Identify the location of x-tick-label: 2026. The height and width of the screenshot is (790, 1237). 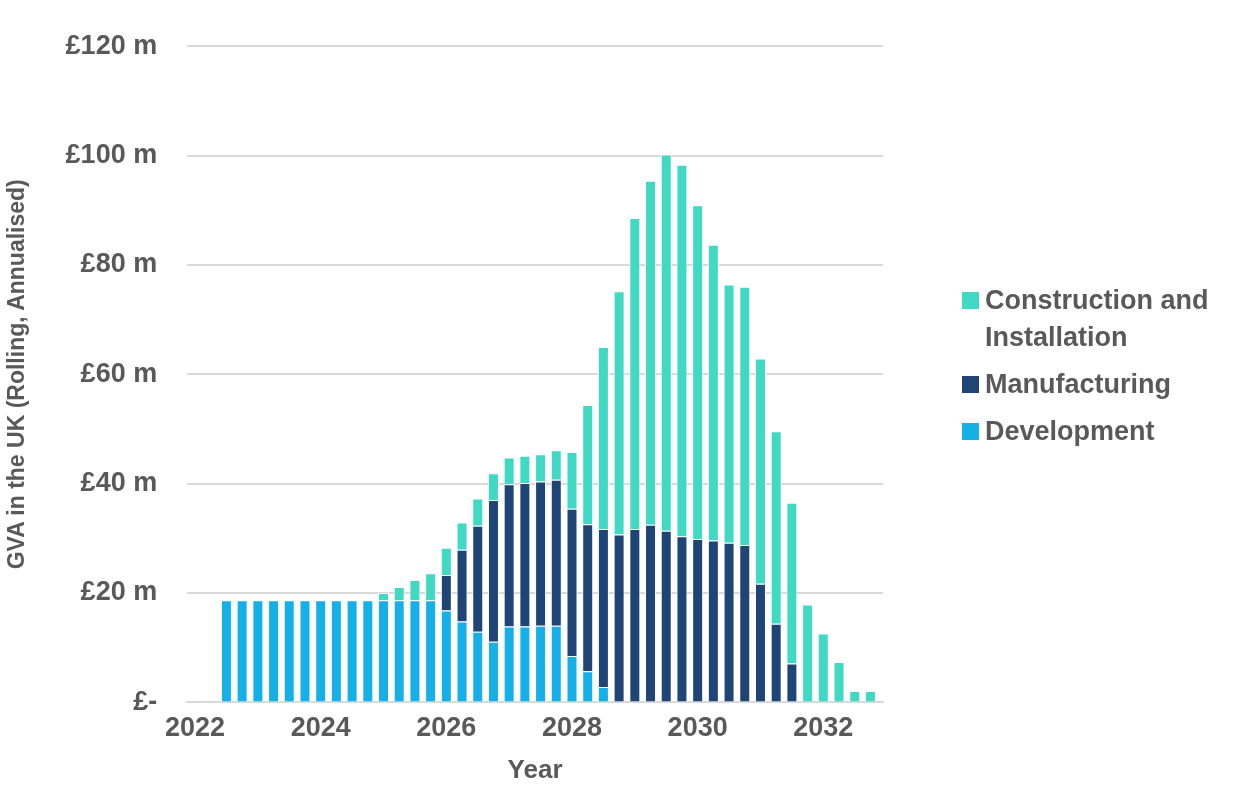
(446, 727).